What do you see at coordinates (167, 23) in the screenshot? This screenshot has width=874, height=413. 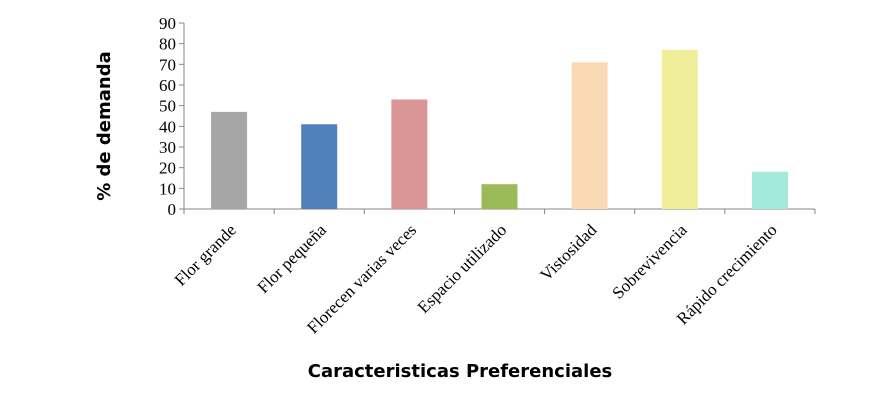 I see `y-tick-label: 90` at bounding box center [167, 23].